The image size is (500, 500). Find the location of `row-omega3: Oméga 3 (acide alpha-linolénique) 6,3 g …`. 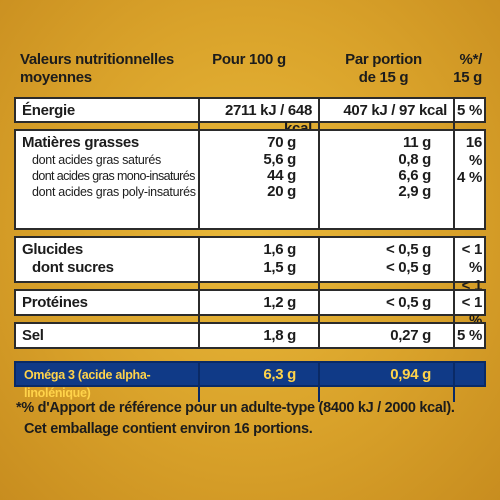

row-omega3: Oméga 3 (acide alpha-linolénique) 6,3 g … is located at coordinates (250, 381).